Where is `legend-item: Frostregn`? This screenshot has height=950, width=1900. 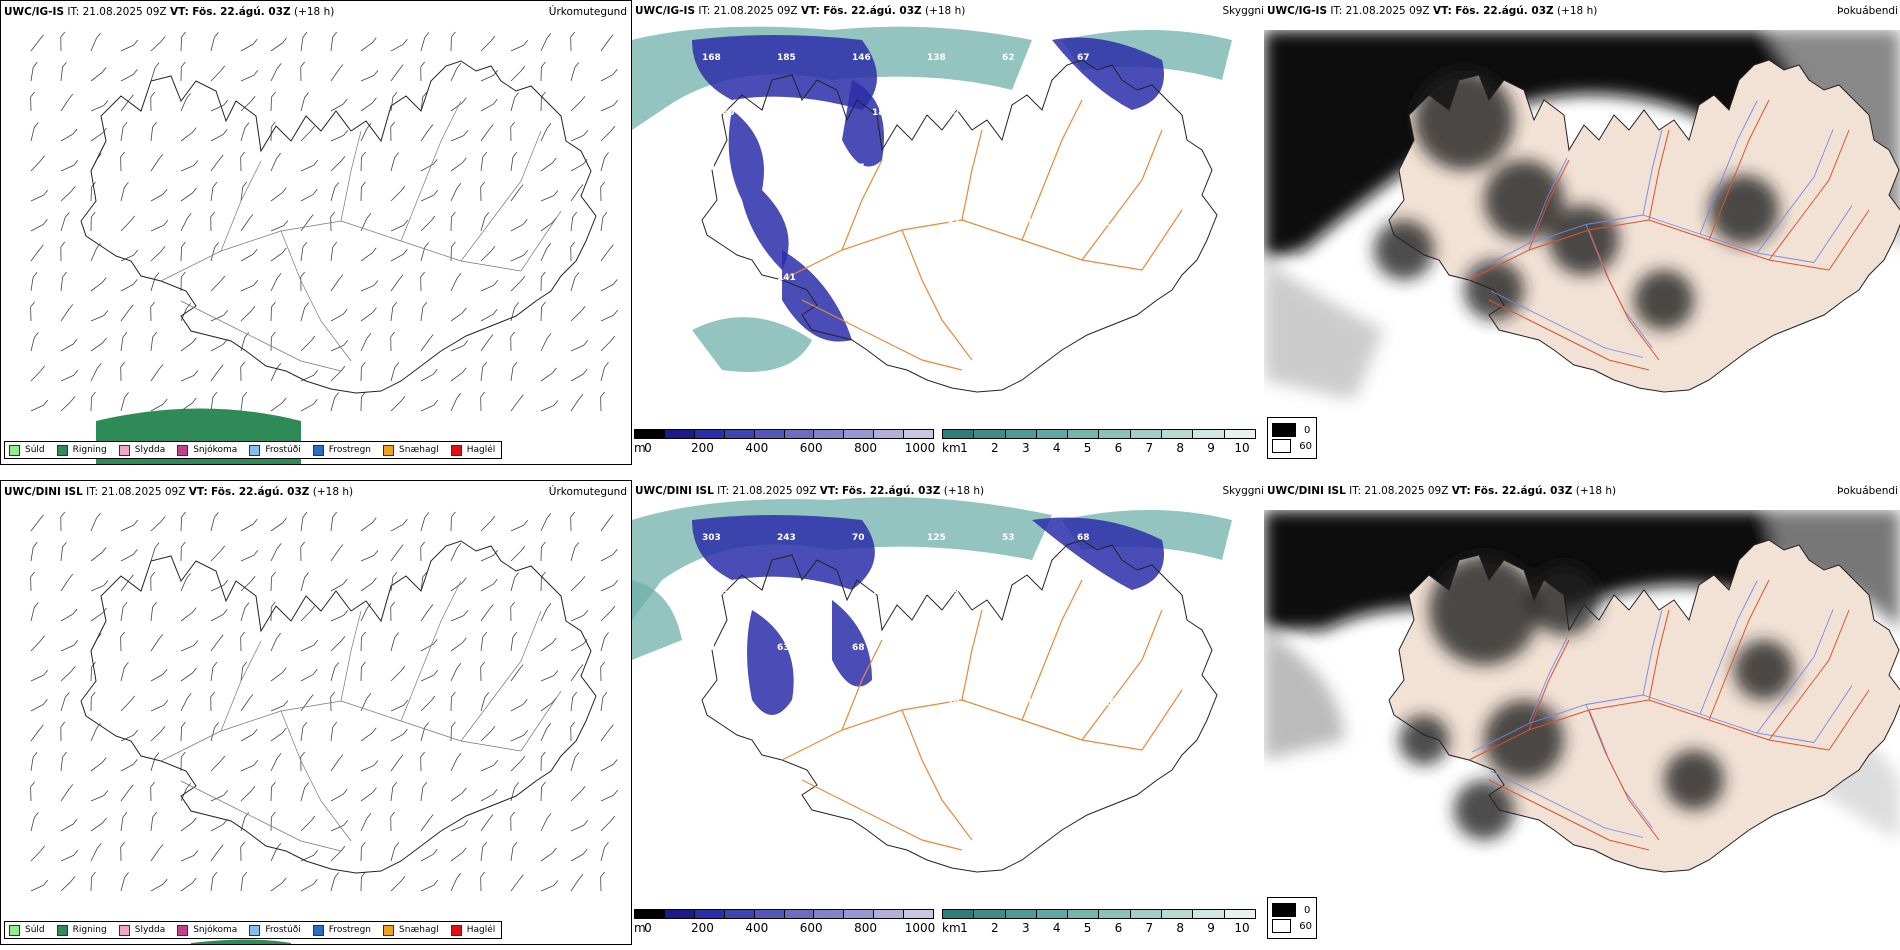
legend-item: Frostregn is located at coordinates (342, 930).